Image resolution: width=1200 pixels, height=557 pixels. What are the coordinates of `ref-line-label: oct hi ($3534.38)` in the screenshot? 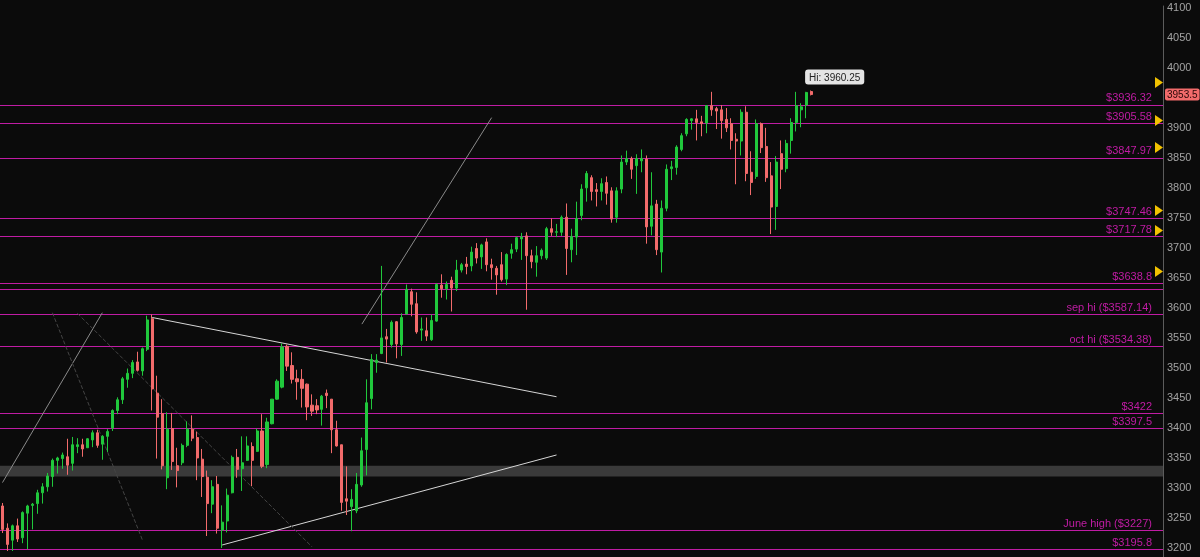 It's located at (1110, 338).